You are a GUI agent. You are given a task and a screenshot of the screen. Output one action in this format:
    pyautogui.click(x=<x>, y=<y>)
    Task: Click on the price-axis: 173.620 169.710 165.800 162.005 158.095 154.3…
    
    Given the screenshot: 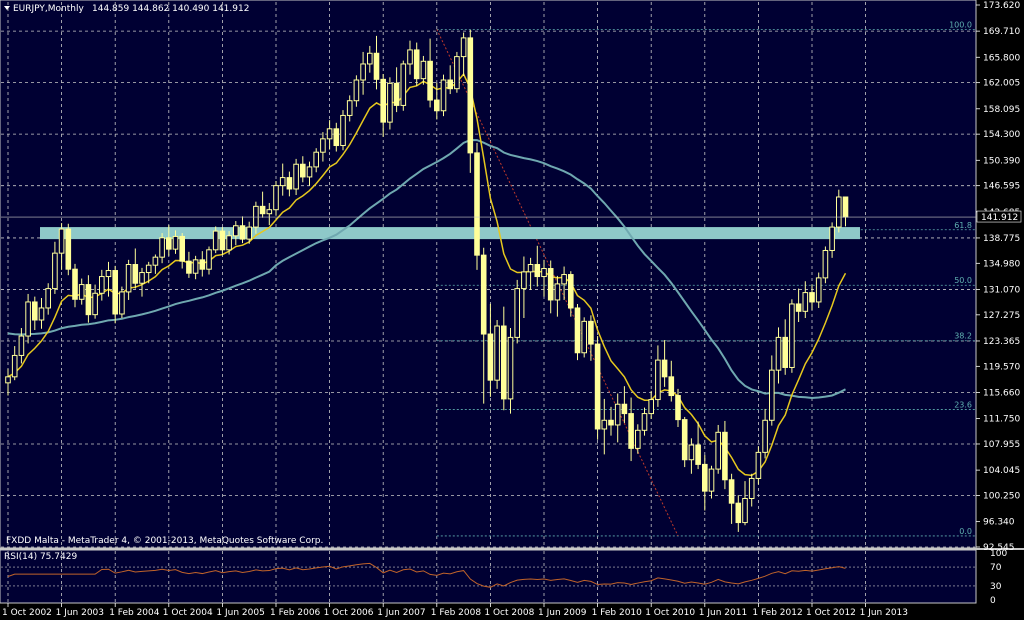 What is the action you would take?
    pyautogui.click(x=998, y=277)
    